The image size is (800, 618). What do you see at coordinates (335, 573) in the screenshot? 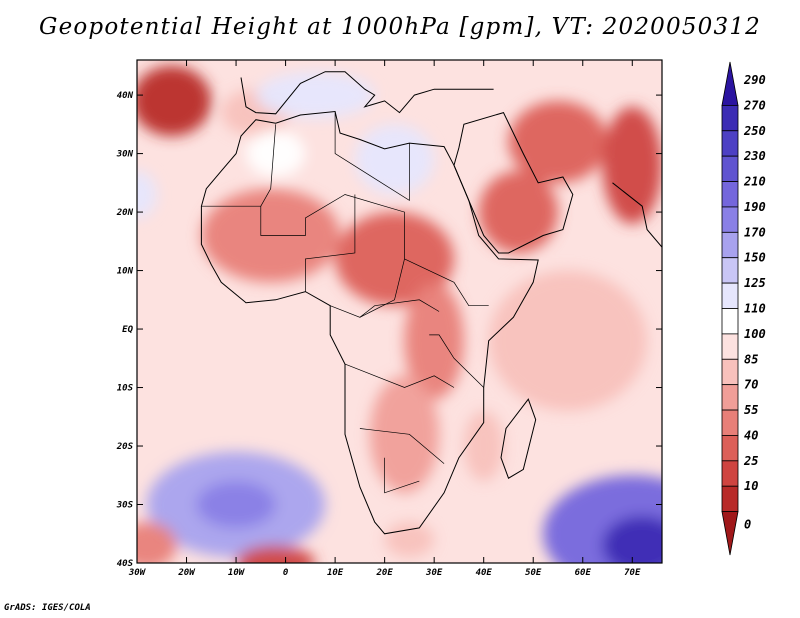
I see `lon-tick-label: 10E` at bounding box center [335, 573].